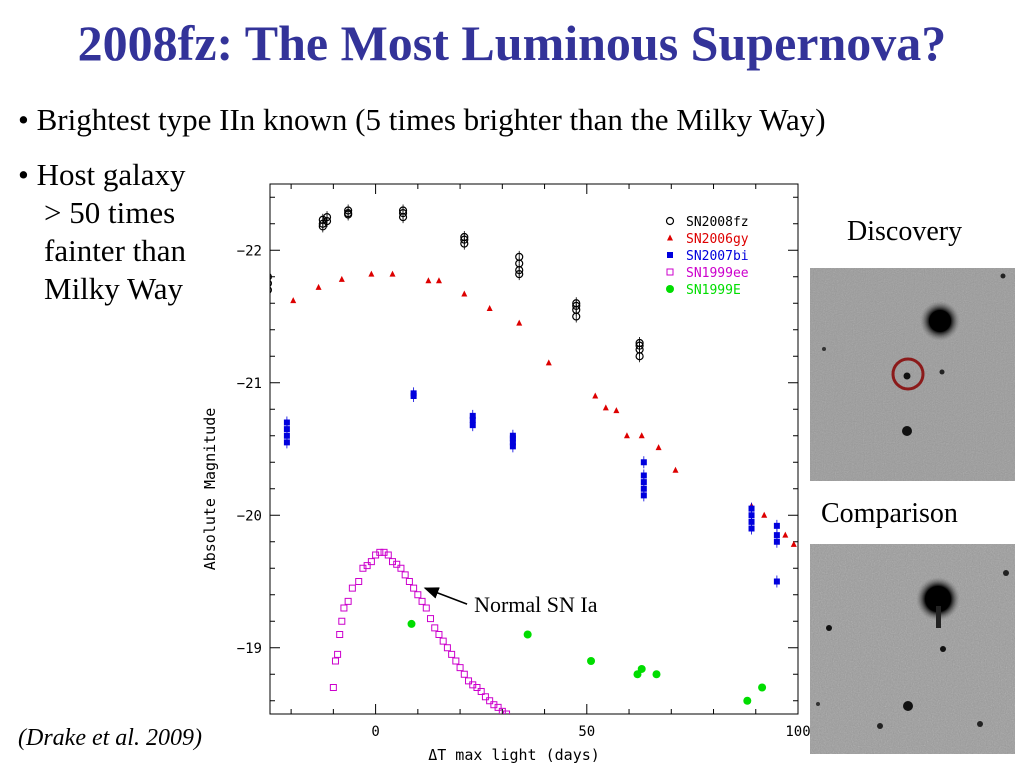 This screenshot has width=1024, height=773. I want to click on annotation-arrow, so click(445, 596).